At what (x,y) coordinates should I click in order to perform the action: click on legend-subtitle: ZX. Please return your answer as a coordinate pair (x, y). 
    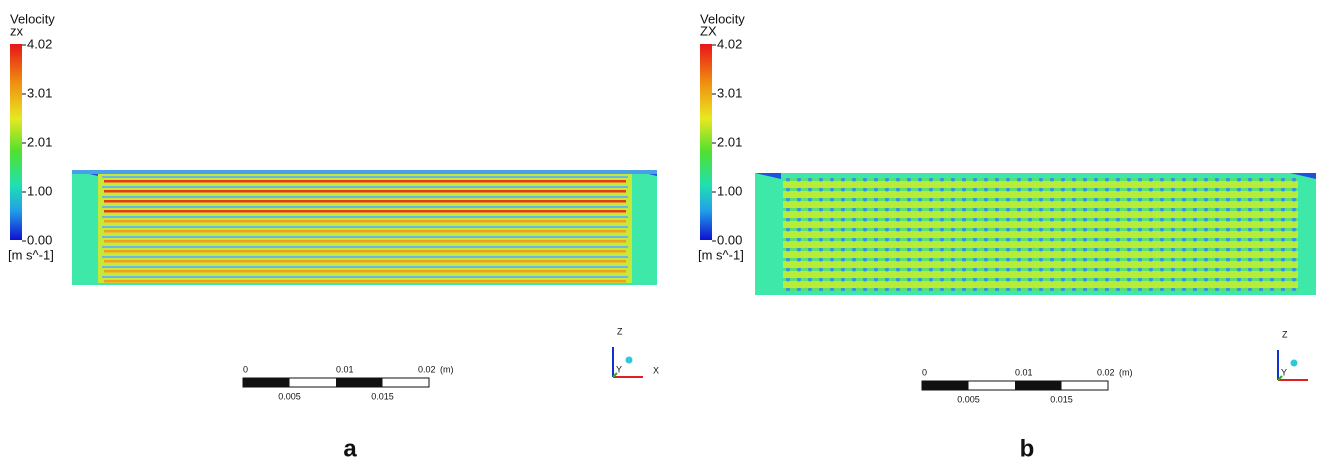
    Looking at the image, I should click on (708, 30).